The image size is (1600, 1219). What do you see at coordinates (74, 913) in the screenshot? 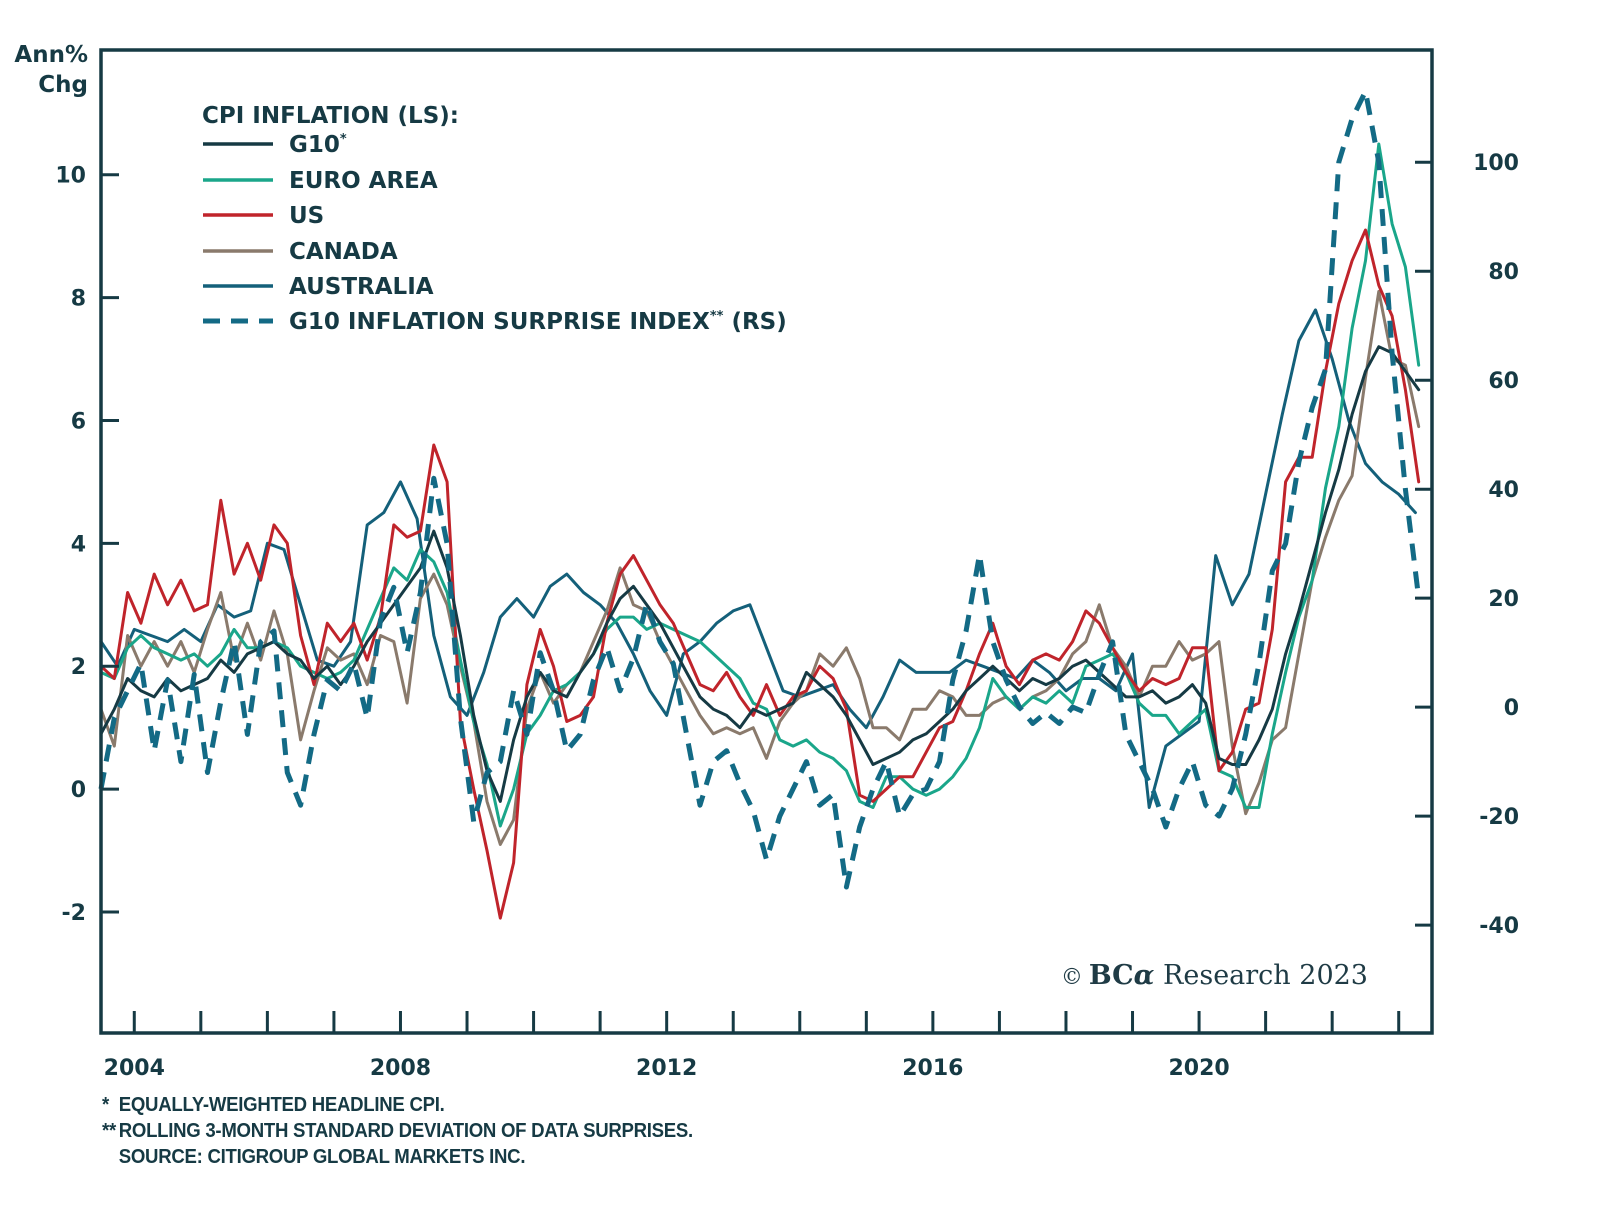
I see `left-axis-tick-label: -2` at bounding box center [74, 913].